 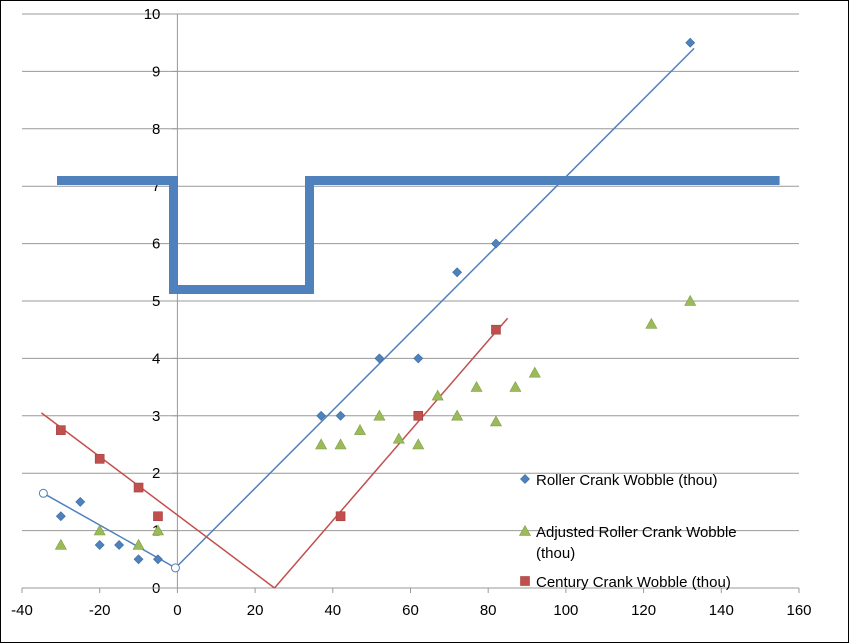 I want to click on legend-item: Roller Crank Wobble (thou), so click(x=618, y=480).